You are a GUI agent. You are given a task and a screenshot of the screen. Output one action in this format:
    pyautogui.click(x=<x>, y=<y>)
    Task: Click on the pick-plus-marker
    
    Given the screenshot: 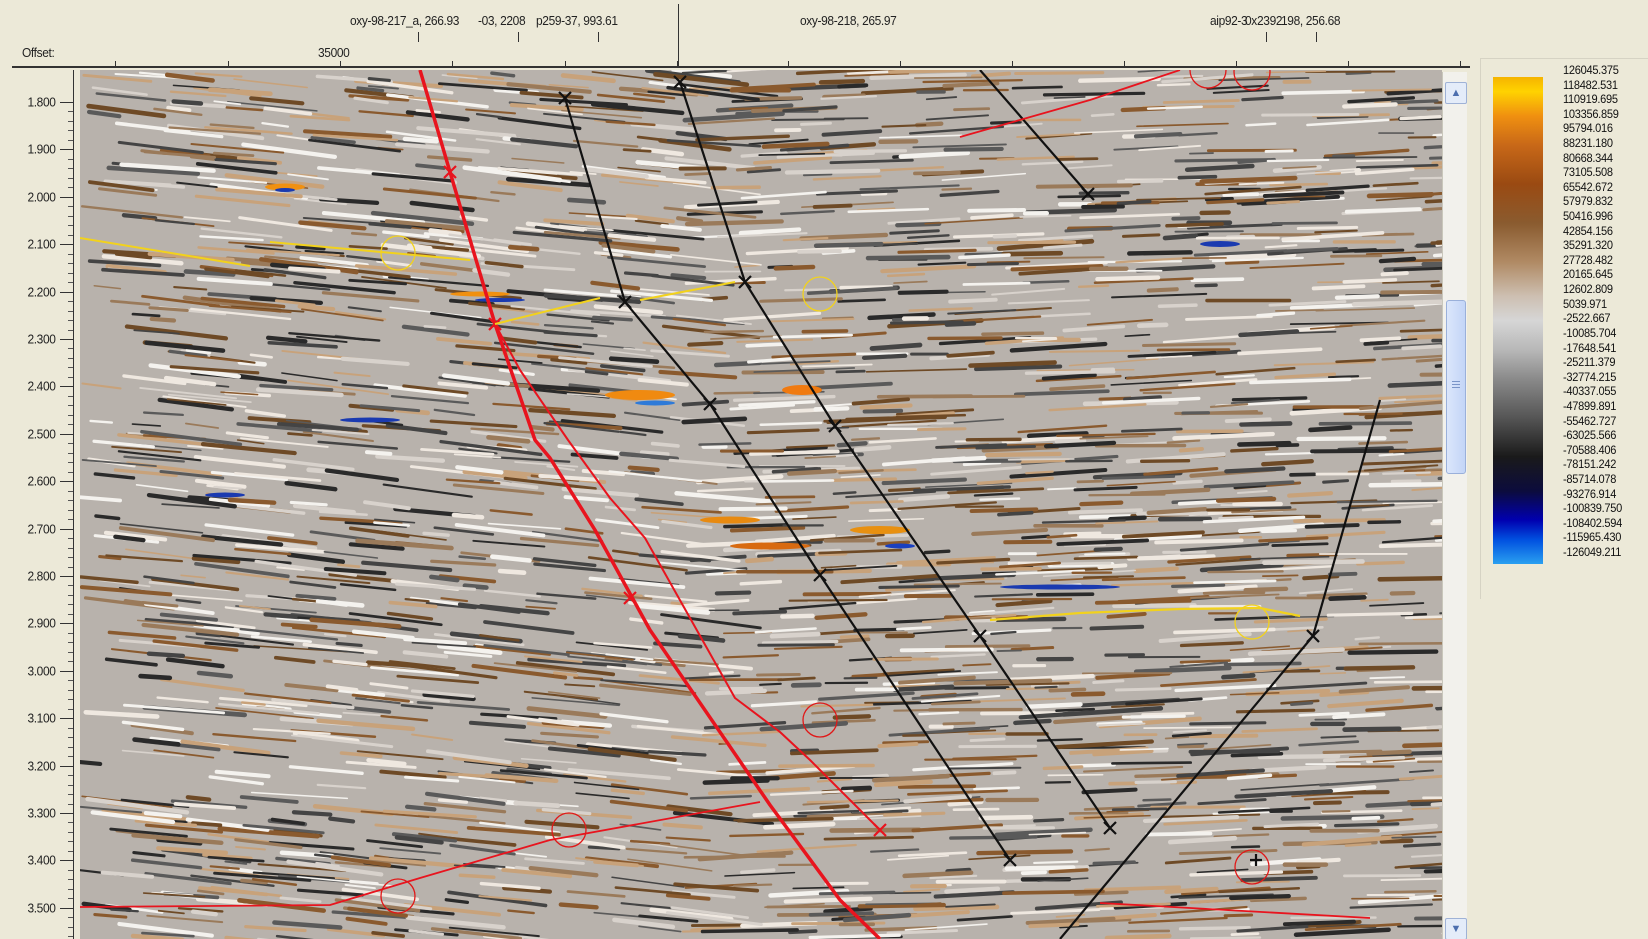 What is the action you would take?
    pyautogui.click(x=1256, y=860)
    